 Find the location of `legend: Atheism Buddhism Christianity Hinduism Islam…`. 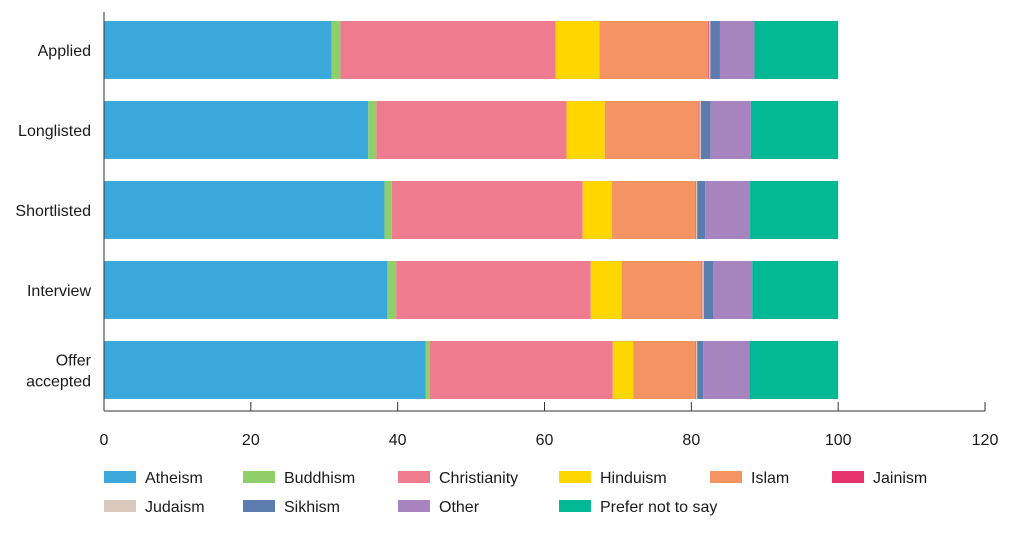

legend: Atheism Buddhism Christianity Hinduism Islam… is located at coordinates (515, 493).